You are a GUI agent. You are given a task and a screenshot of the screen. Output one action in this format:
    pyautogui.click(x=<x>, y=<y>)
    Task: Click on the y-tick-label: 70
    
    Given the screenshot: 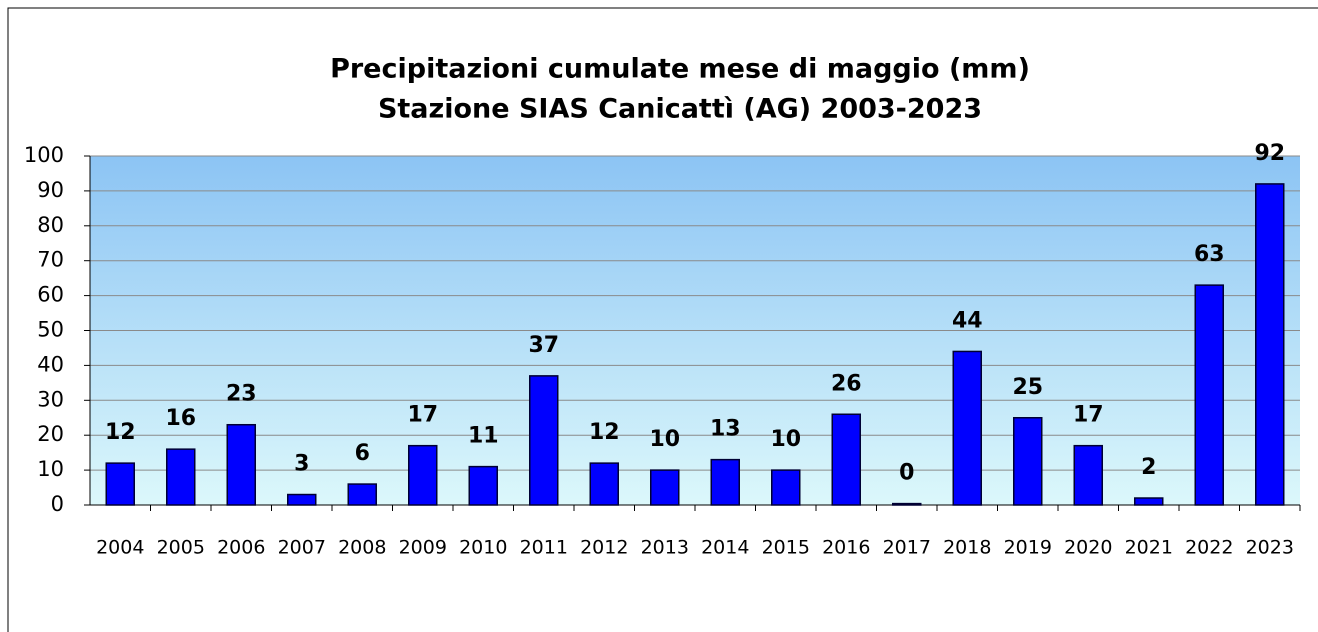 What is the action you would take?
    pyautogui.click(x=50, y=260)
    